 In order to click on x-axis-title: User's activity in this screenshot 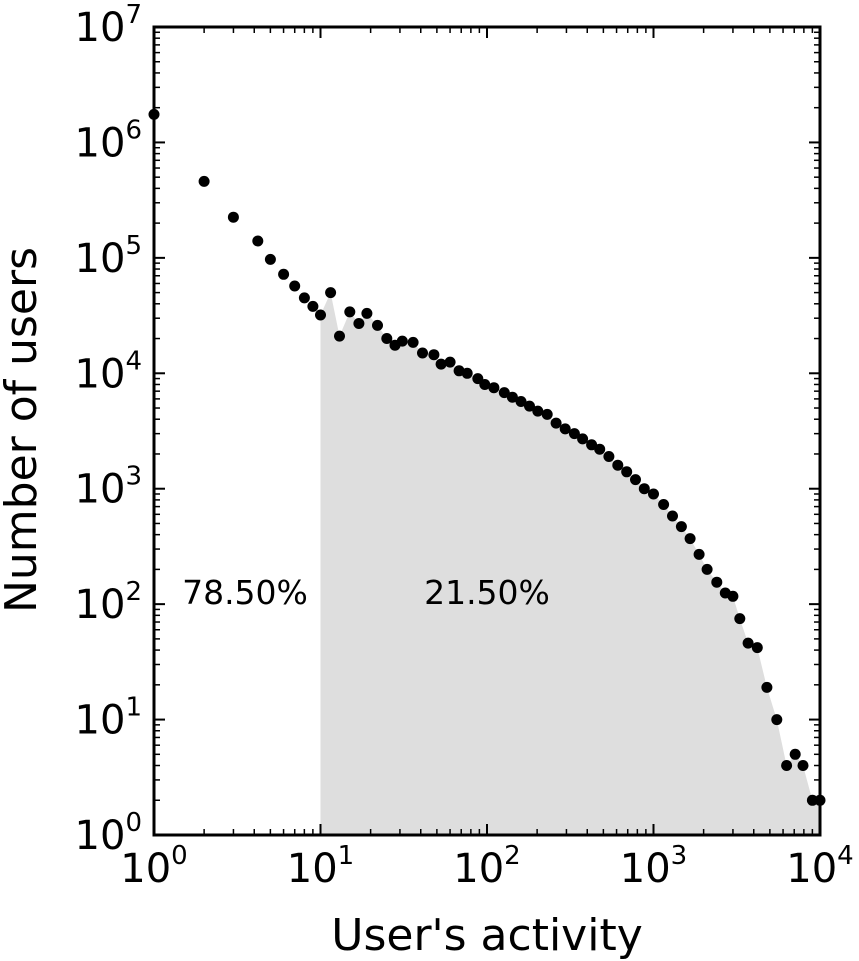, I will do `click(486, 935)`.